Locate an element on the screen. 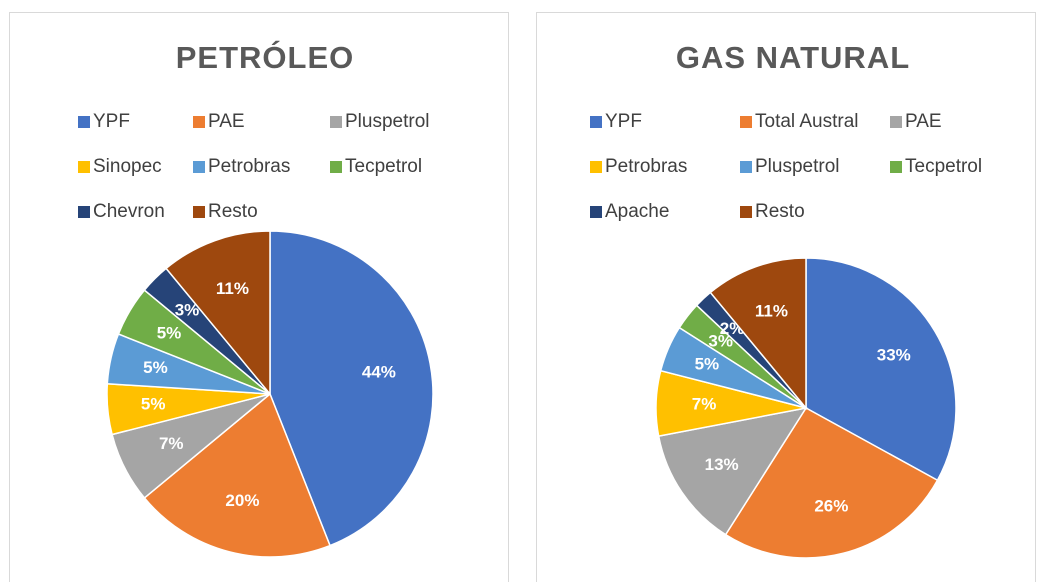 The image size is (1061, 587). legend-label: Sinopec is located at coordinates (127, 166).